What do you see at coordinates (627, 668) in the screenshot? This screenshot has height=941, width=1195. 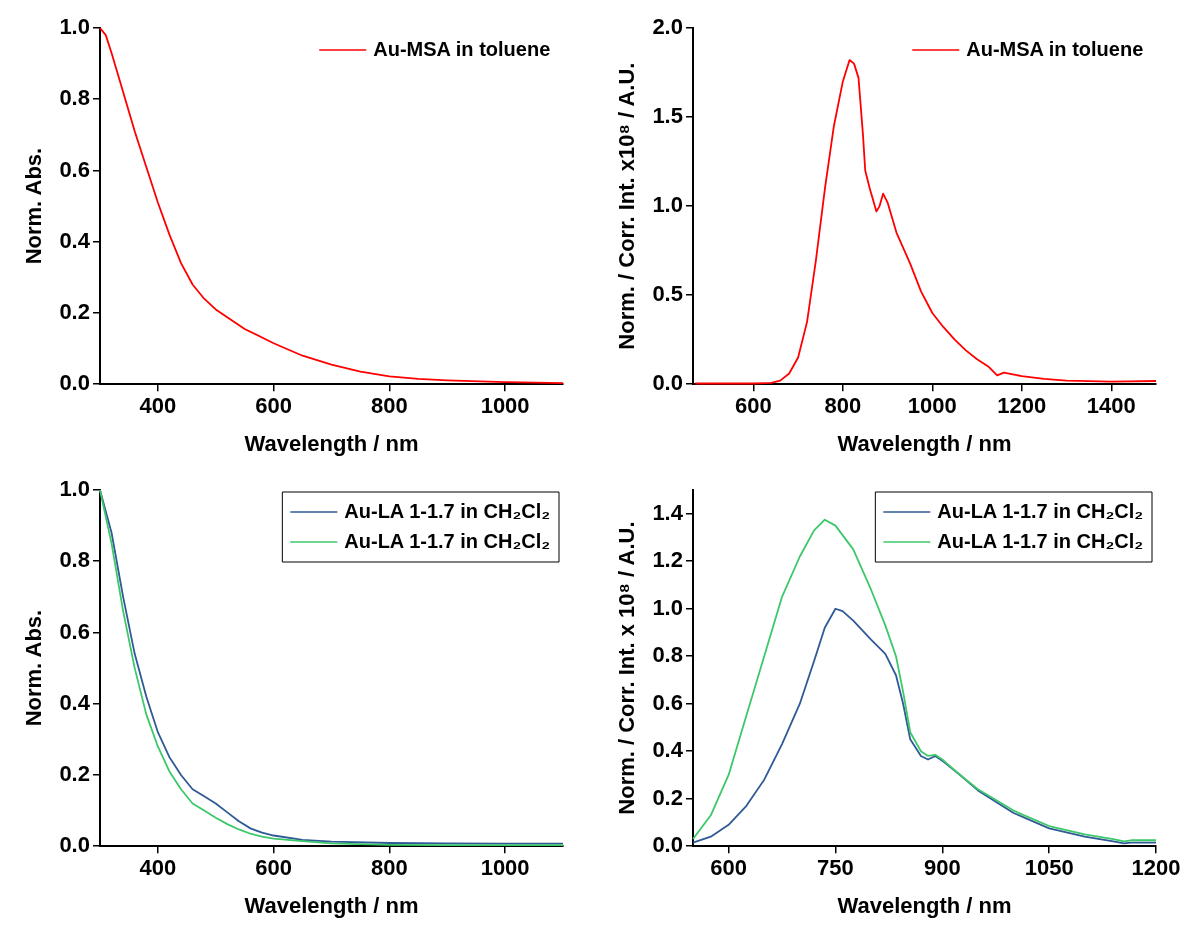 I see `y-axis-title: Norm. / Corr. Int. x 10⁸ / A.U.` at bounding box center [627, 668].